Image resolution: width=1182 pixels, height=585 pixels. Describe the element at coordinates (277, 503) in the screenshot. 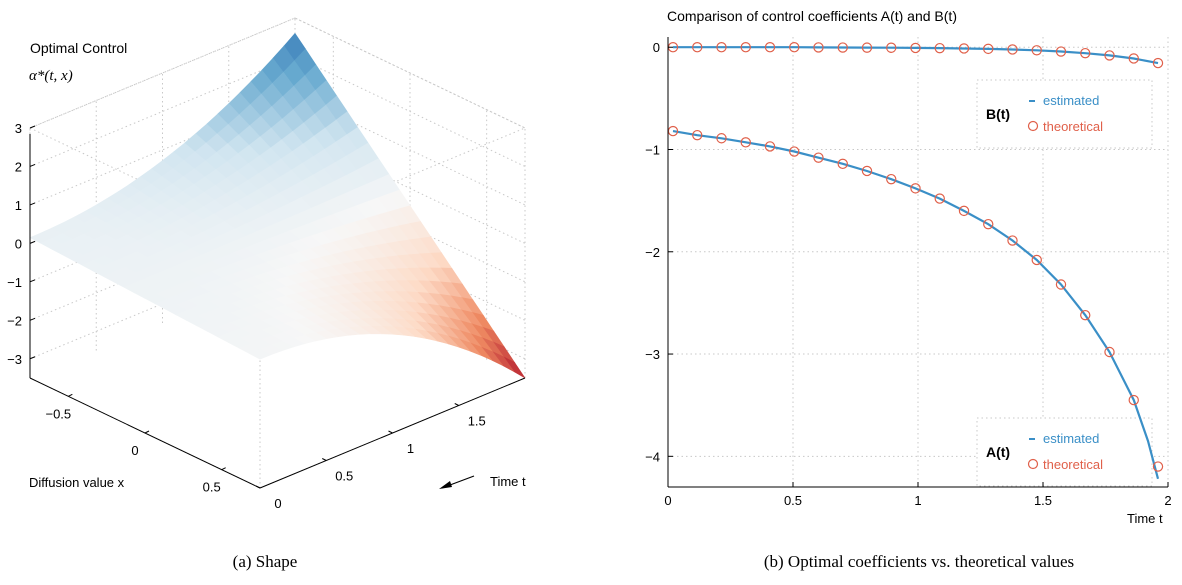

I see `t-tick-label: 0` at that location.